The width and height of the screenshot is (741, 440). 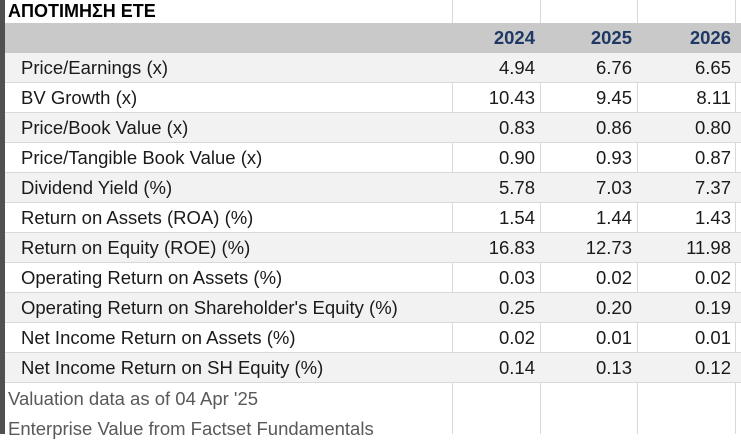 I want to click on year-header-2024: 2024, so click(x=514, y=37).